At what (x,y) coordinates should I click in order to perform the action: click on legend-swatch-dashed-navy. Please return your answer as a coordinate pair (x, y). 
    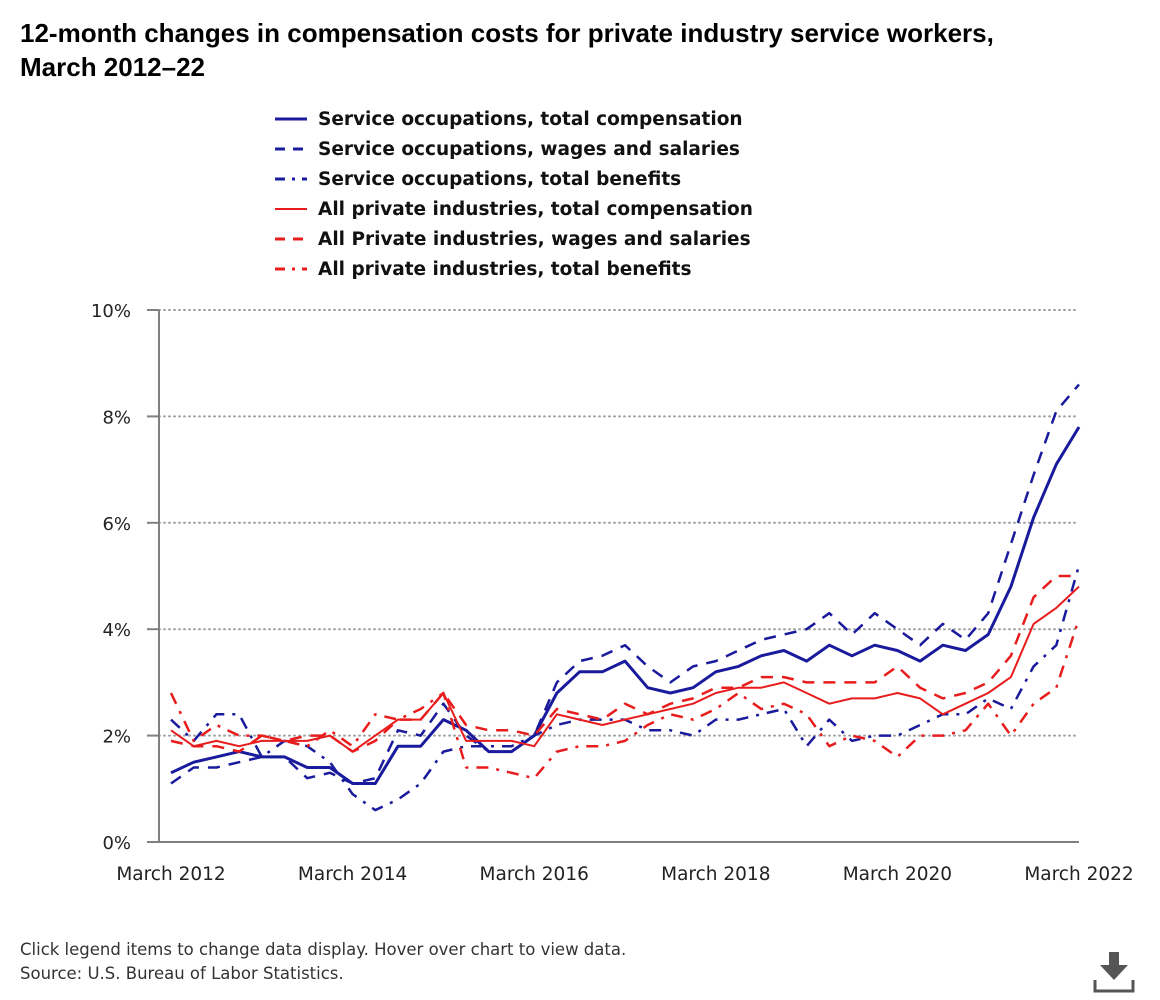
    Looking at the image, I should click on (291, 149).